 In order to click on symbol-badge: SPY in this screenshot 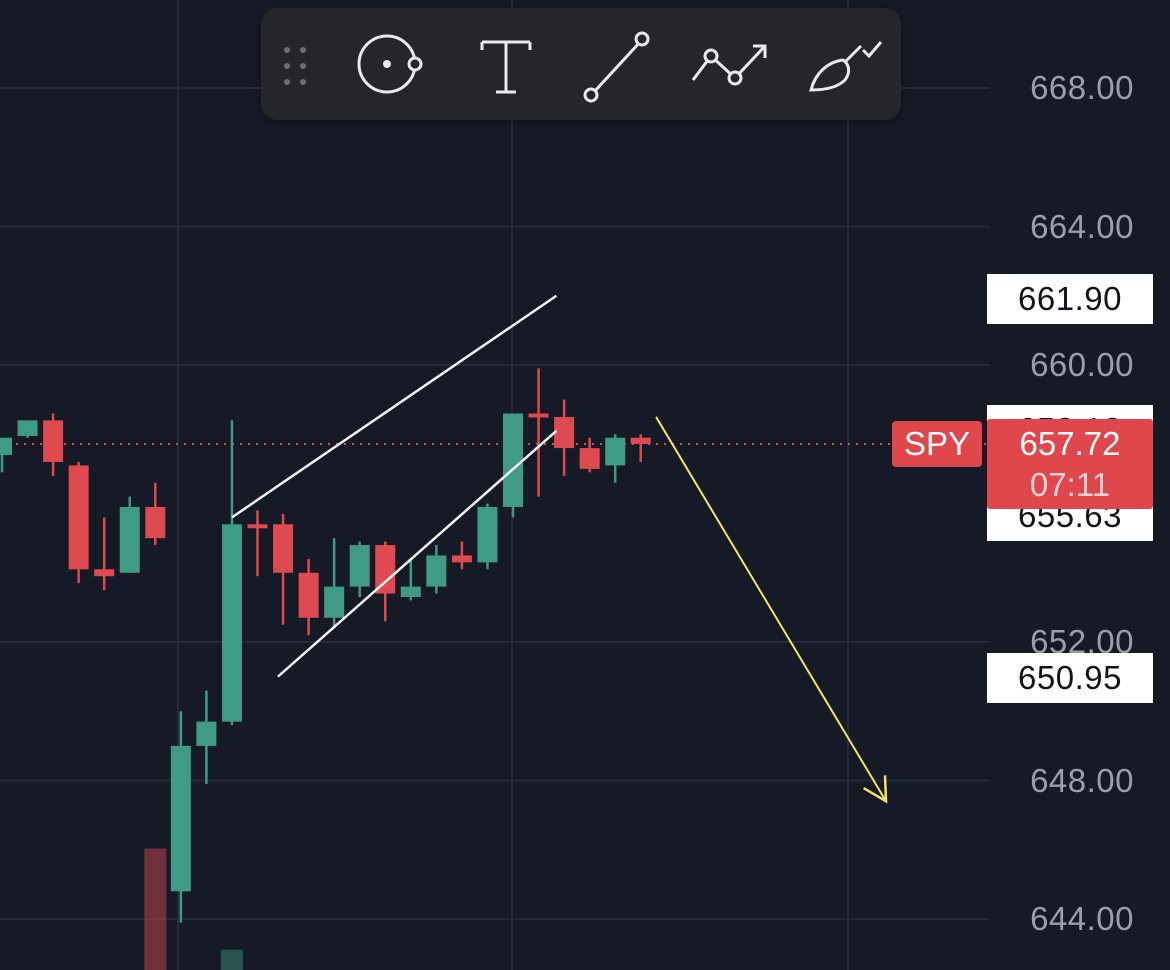, I will do `click(937, 444)`.